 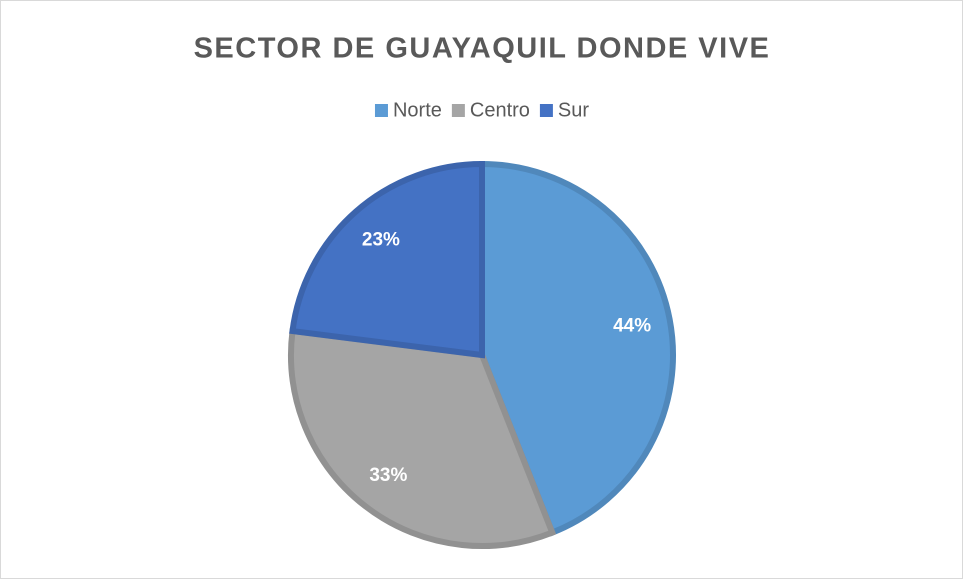 I want to click on legend-label: Centro, so click(x=500, y=110).